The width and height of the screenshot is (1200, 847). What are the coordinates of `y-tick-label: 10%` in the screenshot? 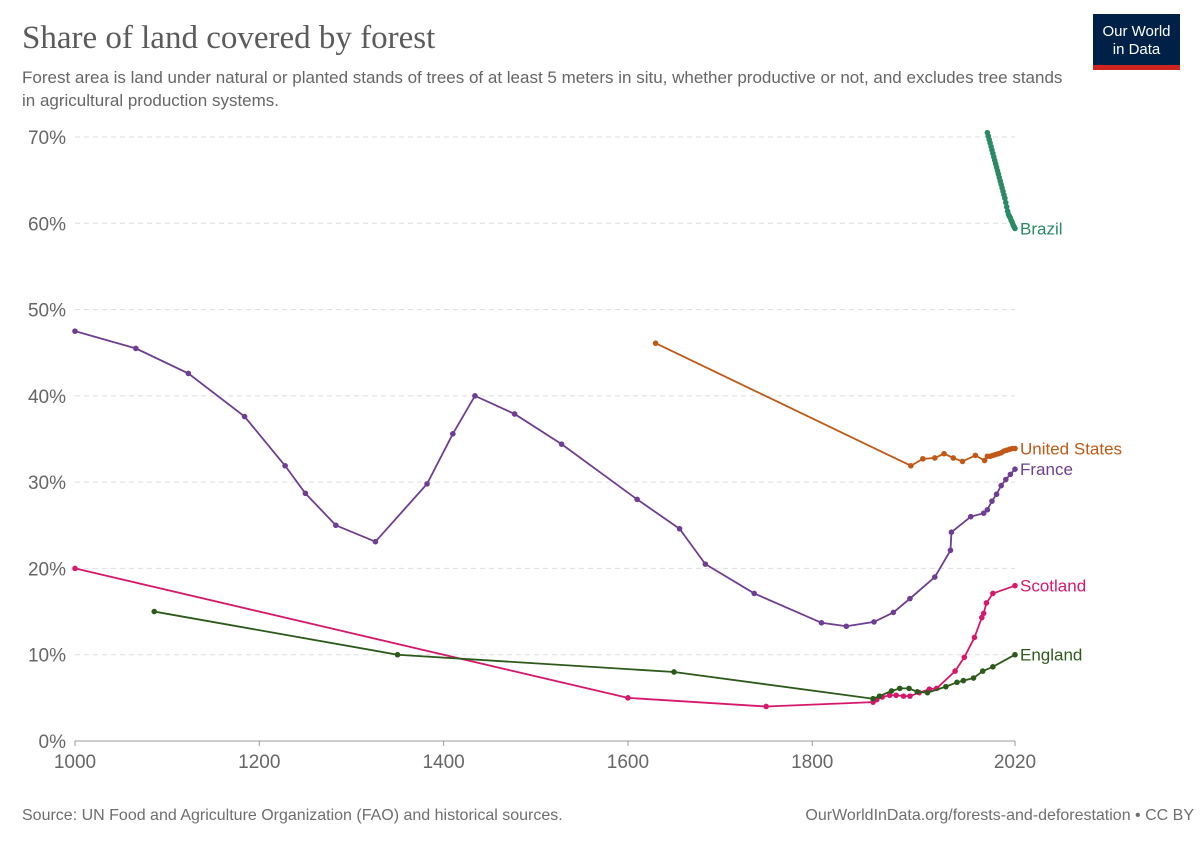 It's located at (47, 656).